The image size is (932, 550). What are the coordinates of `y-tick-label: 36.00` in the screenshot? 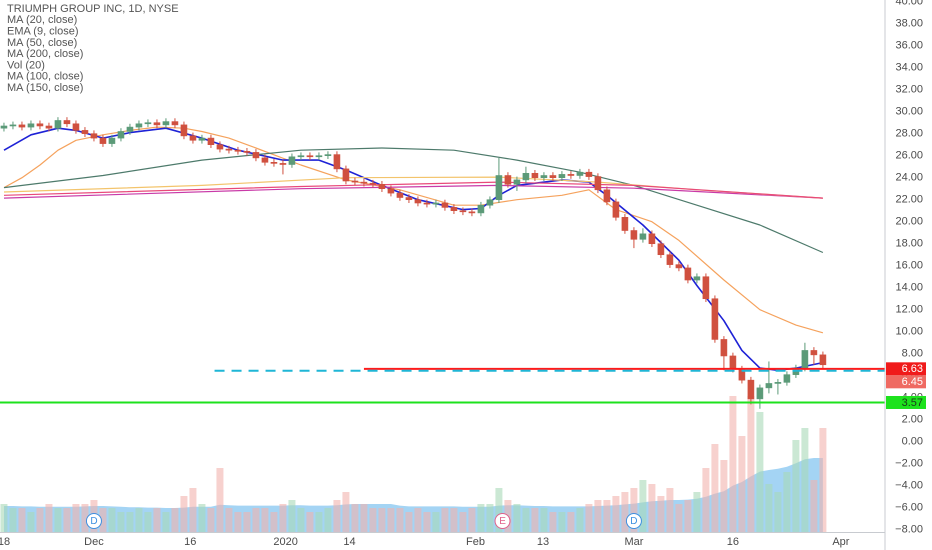 It's located at (909, 46).